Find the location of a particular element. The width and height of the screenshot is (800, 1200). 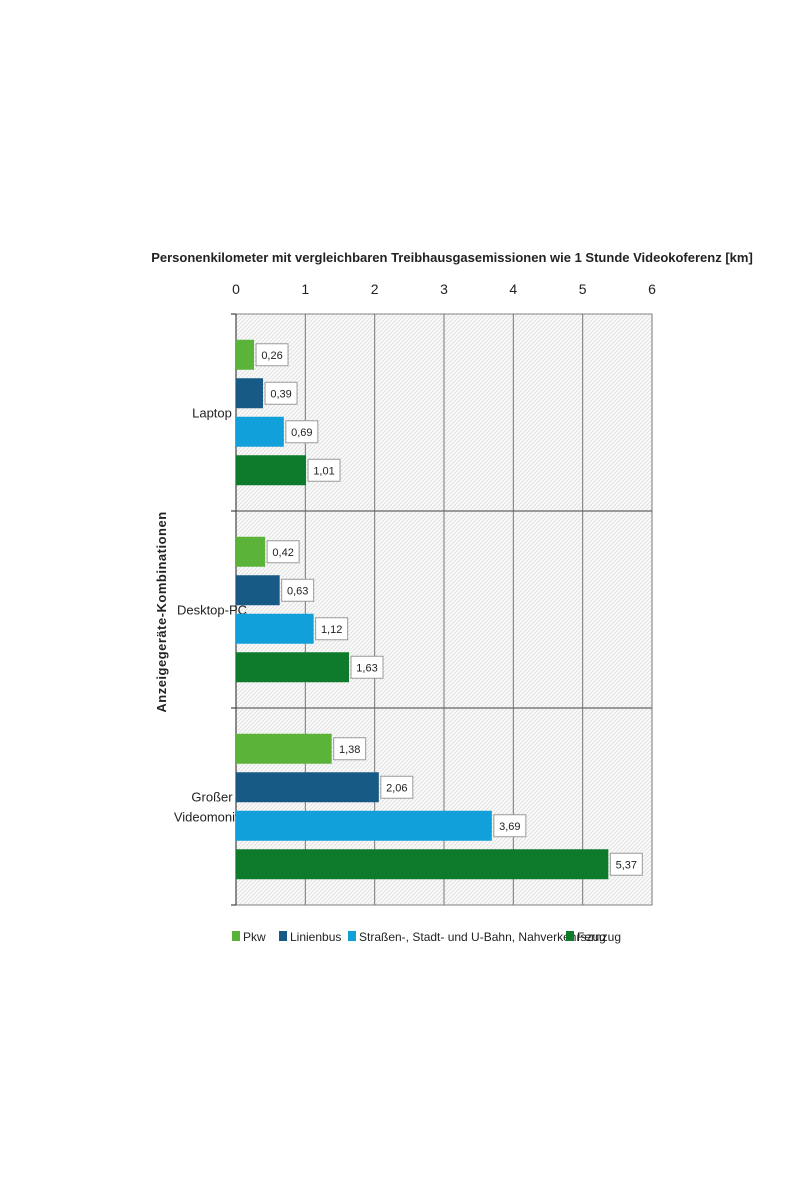

data-label: 1,63 is located at coordinates (366, 668).